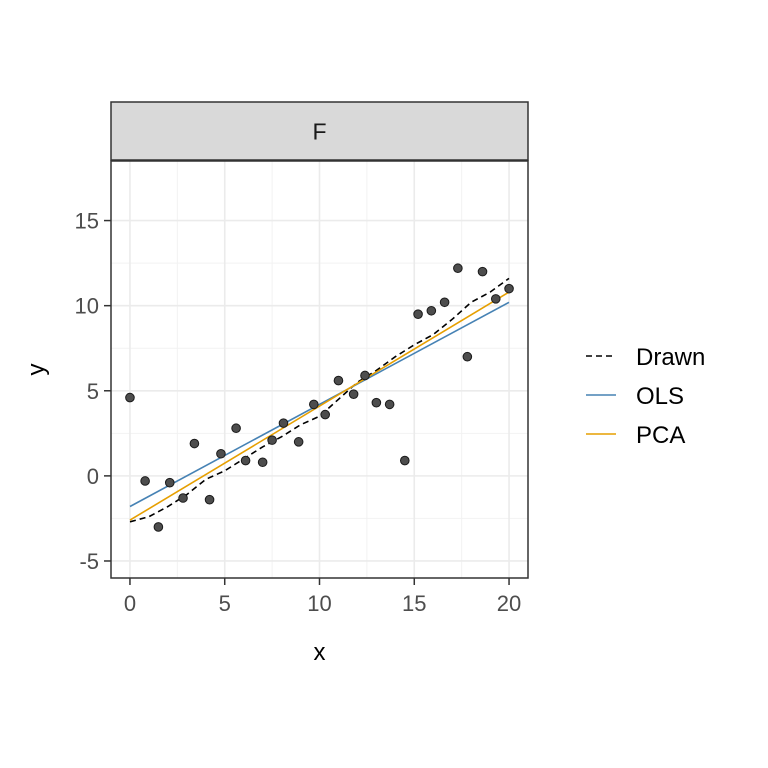  I want to click on x-tick-label: 20, so click(509, 603).